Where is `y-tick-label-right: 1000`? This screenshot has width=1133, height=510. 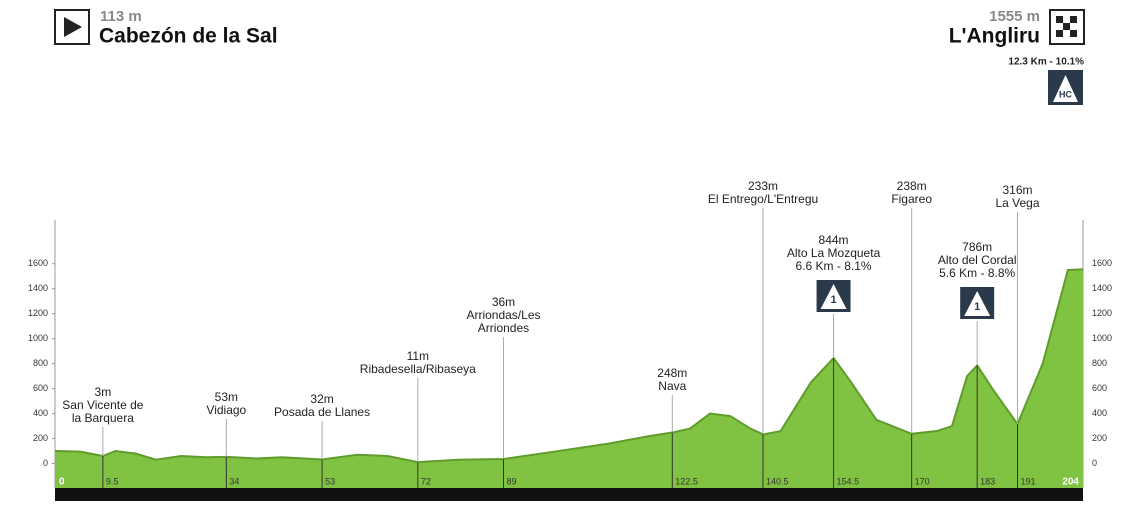 y-tick-label-right: 1000 is located at coordinates (1102, 338).